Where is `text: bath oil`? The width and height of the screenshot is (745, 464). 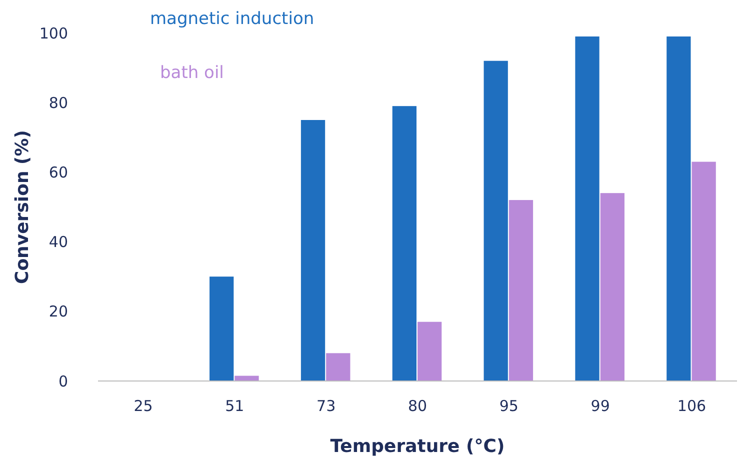
text: bath oil is located at coordinates (192, 72).